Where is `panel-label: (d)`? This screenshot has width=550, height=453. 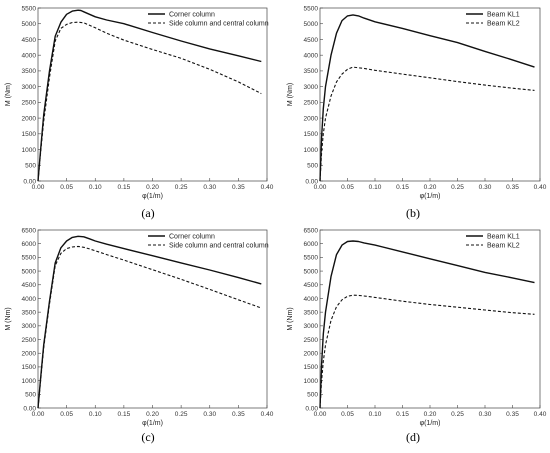
panel-label: (d) is located at coordinates (413, 437).